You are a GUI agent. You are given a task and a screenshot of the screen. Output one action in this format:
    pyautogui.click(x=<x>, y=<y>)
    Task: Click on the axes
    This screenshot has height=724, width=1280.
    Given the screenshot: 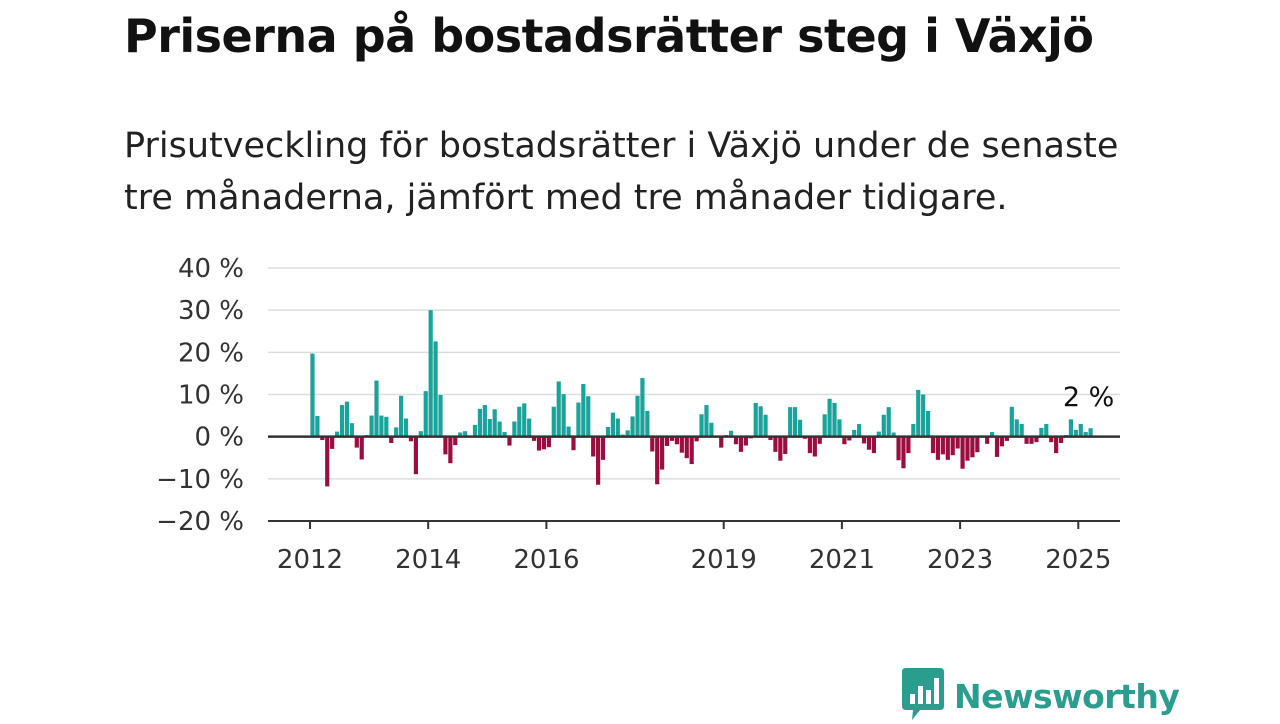 What is the action you would take?
    pyautogui.click(x=694, y=478)
    